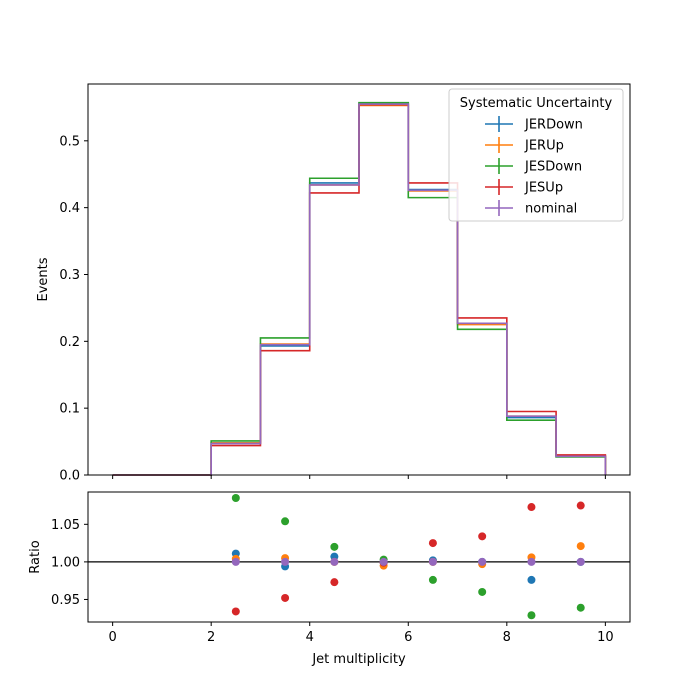  Describe the element at coordinates (536, 103) in the screenshot. I see `legend-title: Systematic Uncertainty` at that location.